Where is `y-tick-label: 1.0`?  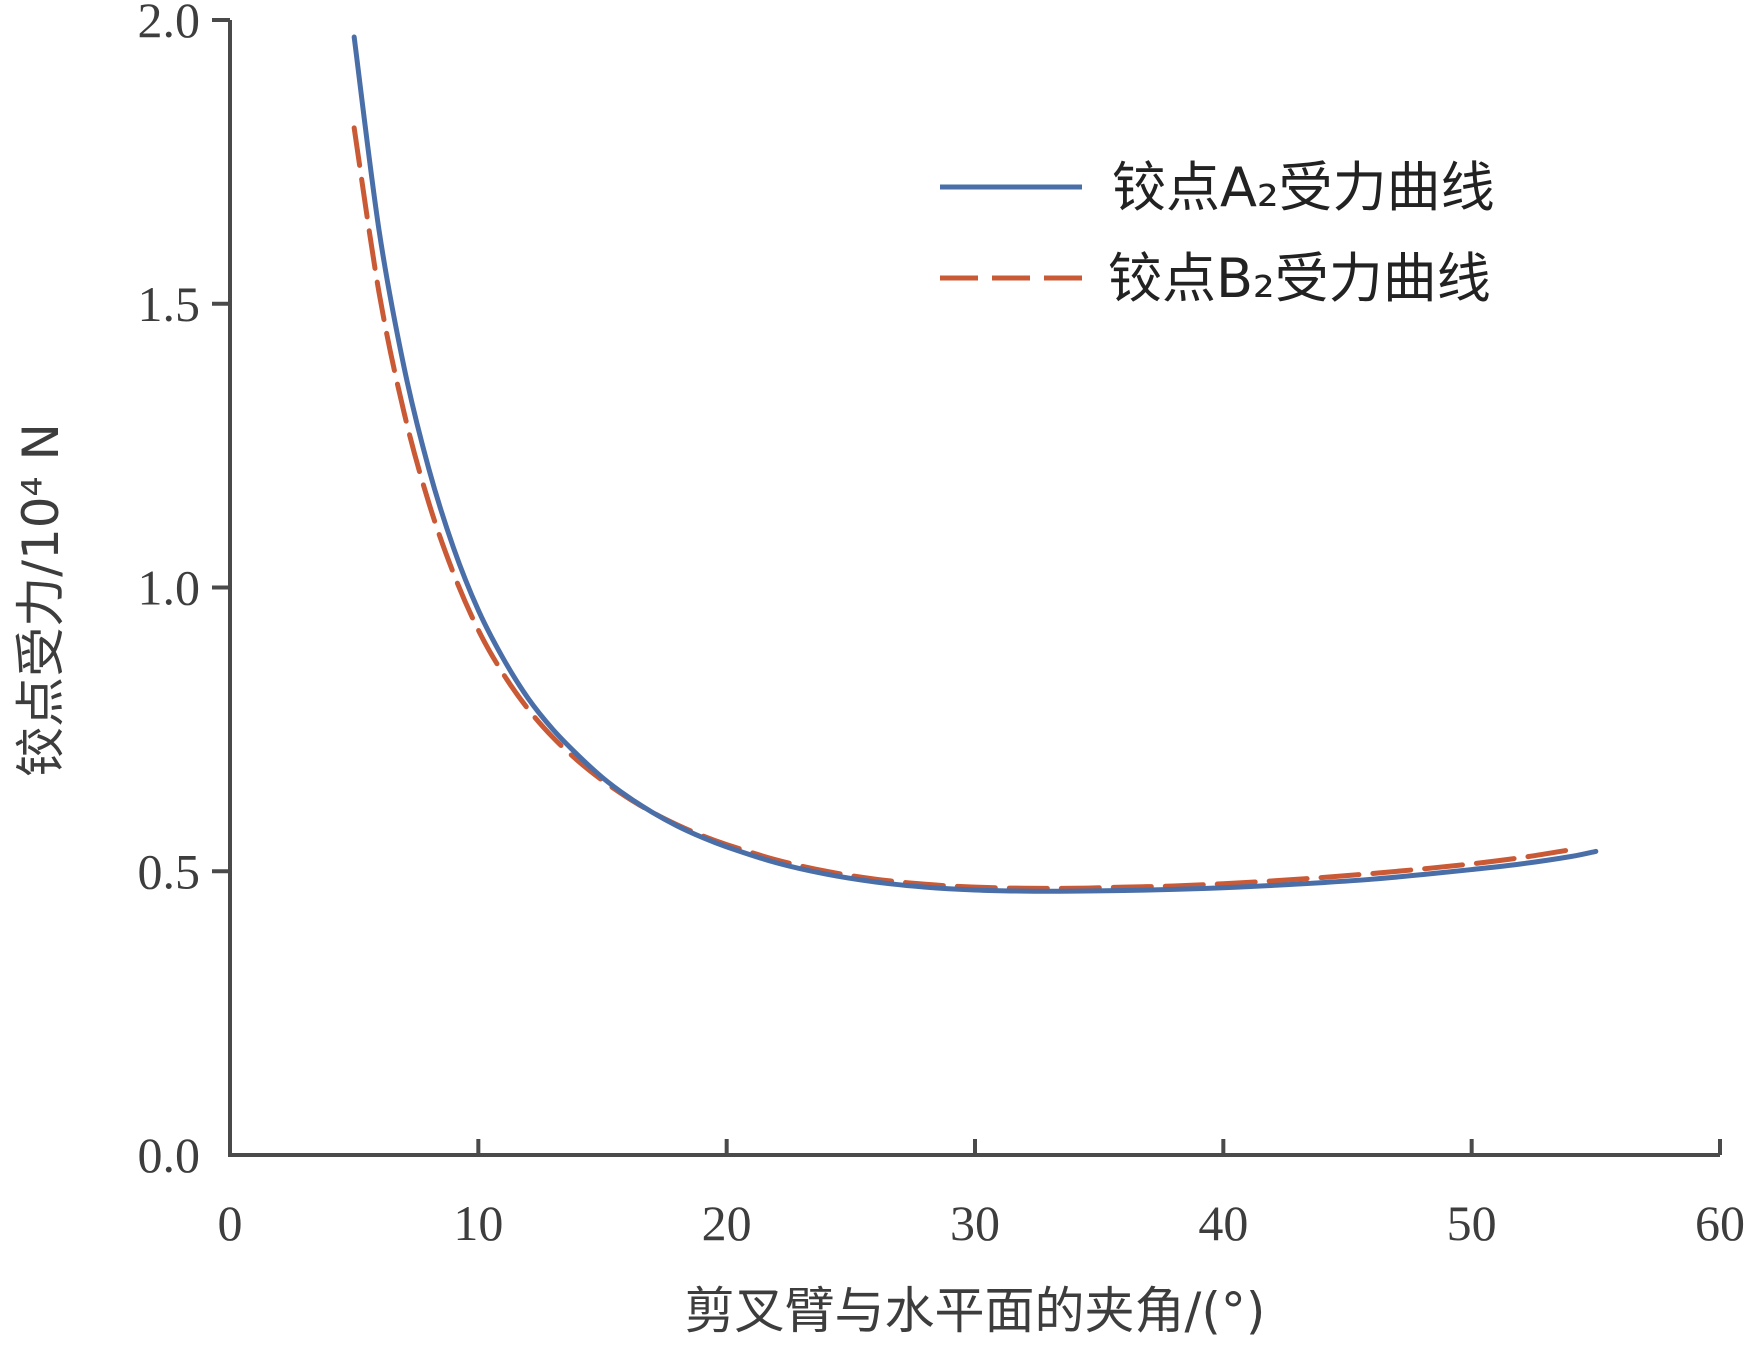 y-tick-label: 1.0 is located at coordinates (169, 588).